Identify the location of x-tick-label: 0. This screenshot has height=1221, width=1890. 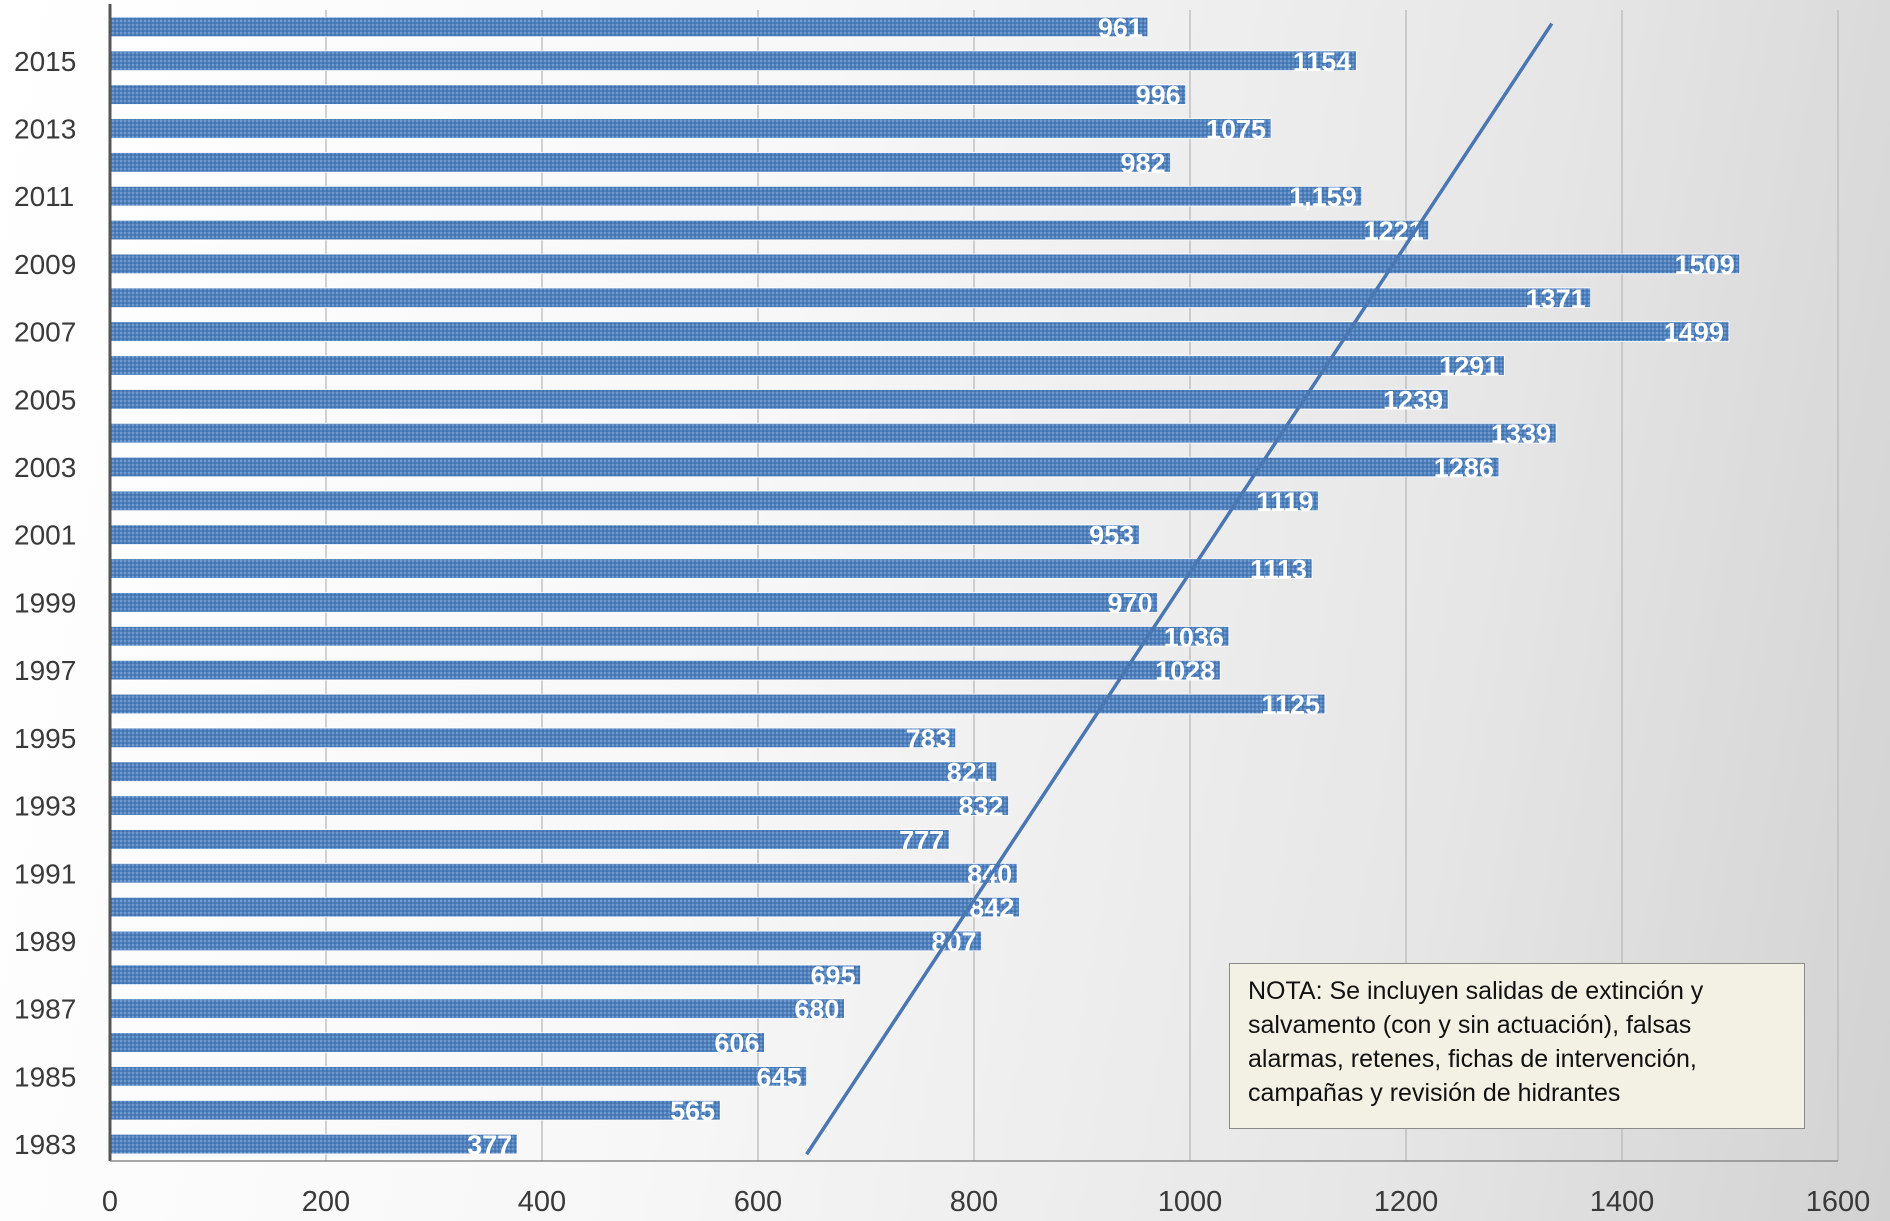
(110, 1202).